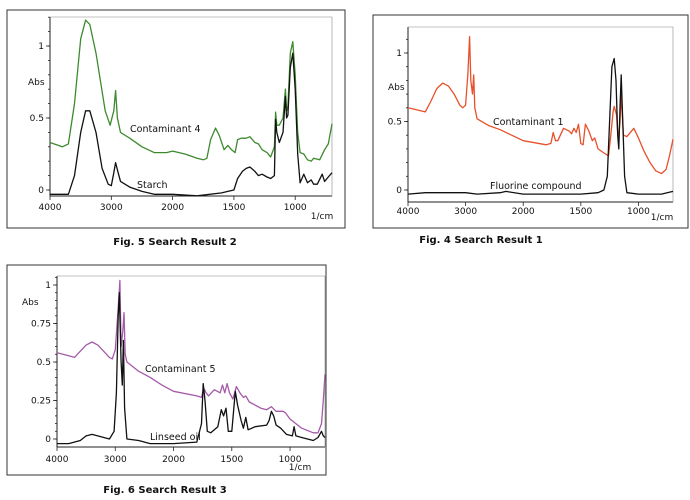  I want to click on series-label: Fluorine compound, so click(536, 186).